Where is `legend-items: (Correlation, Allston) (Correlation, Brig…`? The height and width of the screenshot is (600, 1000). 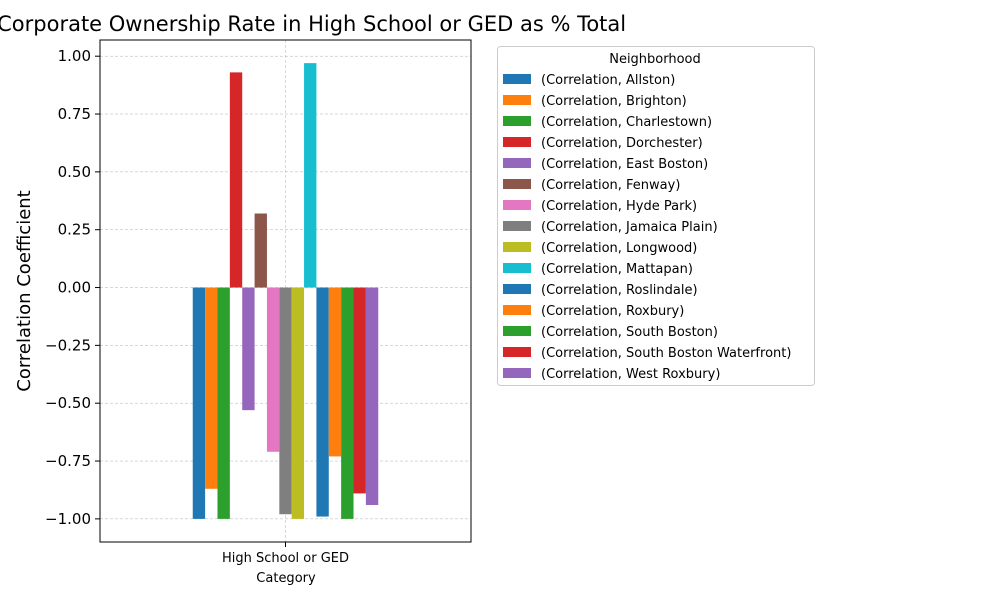
legend-items: (Correlation, Allston) (Correlation, Brig… is located at coordinates (647, 227).